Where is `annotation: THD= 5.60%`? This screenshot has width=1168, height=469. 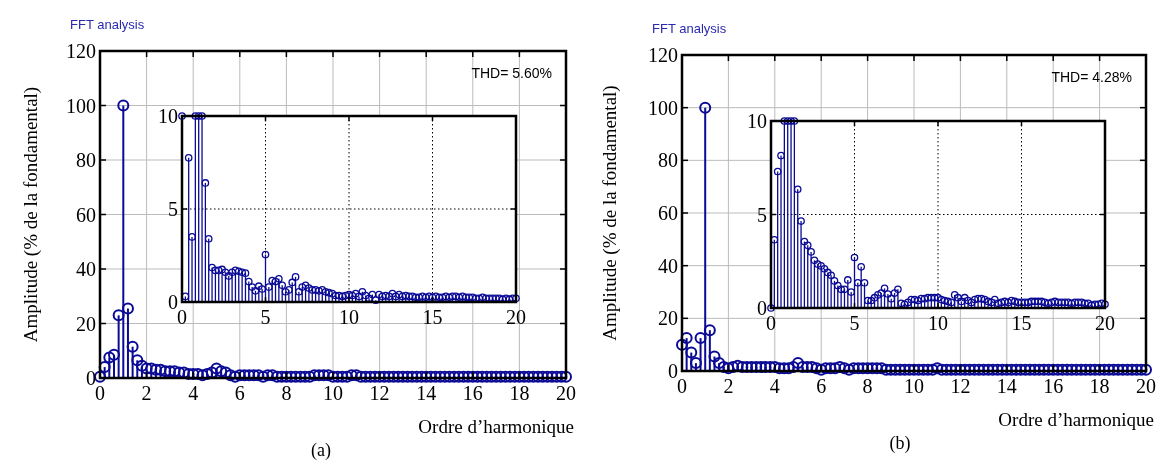
annotation: THD= 5.60% is located at coordinates (511, 73).